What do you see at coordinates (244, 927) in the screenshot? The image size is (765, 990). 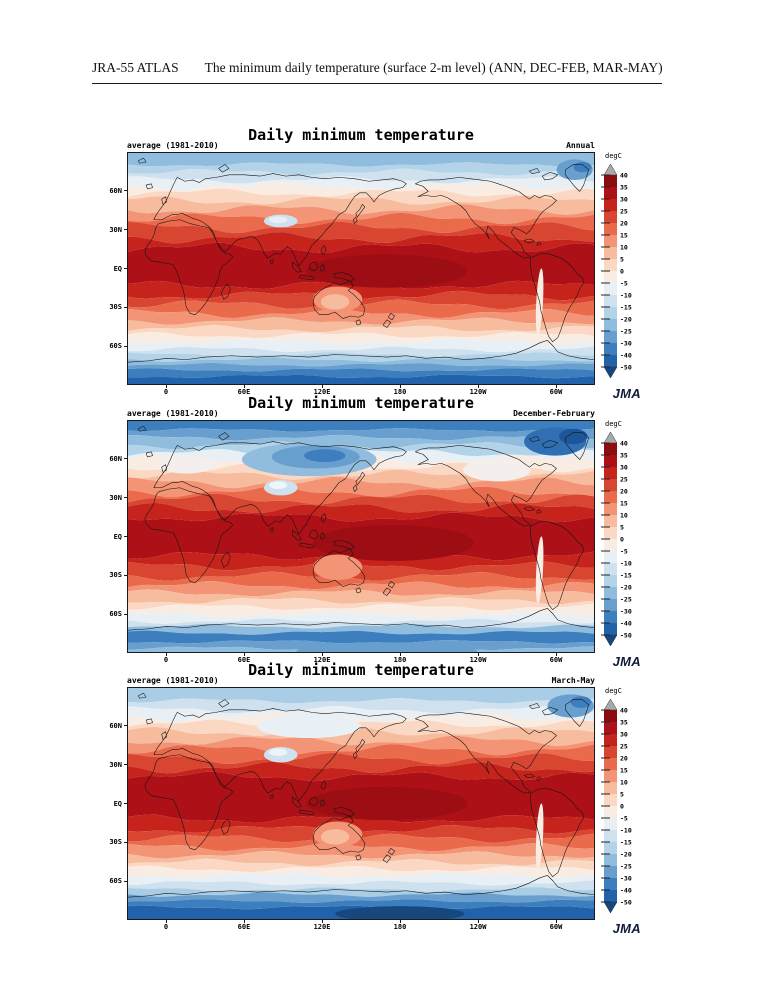 I see `lon-tick-label: 60E` at bounding box center [244, 927].